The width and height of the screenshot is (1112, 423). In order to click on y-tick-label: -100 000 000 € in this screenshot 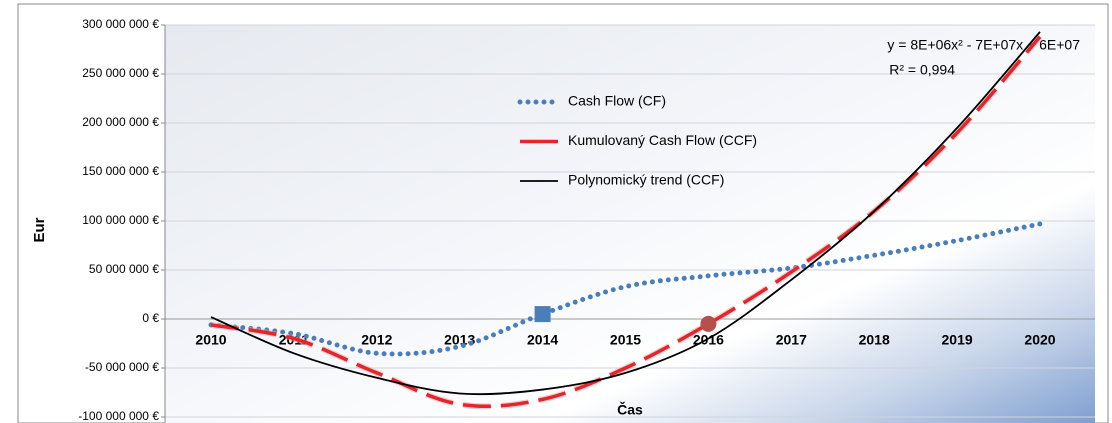, I will do `click(118, 416)`.